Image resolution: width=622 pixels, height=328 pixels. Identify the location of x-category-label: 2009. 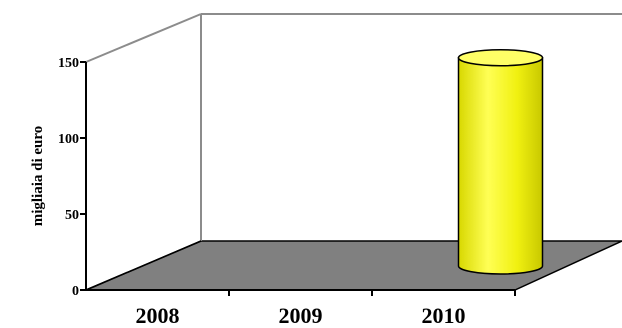
(301, 315).